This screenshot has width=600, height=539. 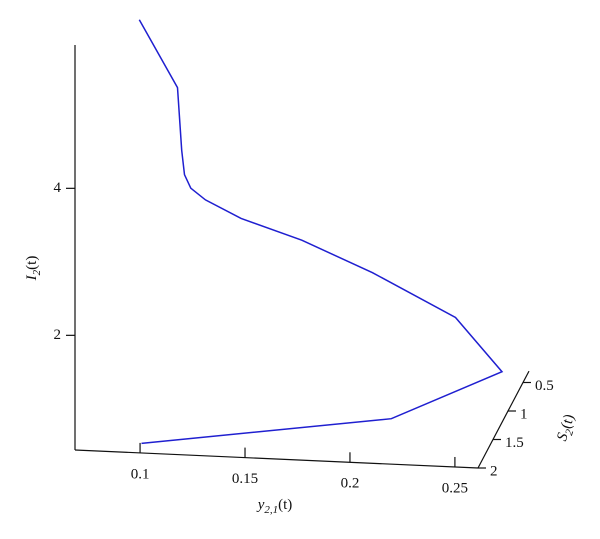 What do you see at coordinates (514, 443) in the screenshot?
I see `y-tick-label: 1.5` at bounding box center [514, 443].